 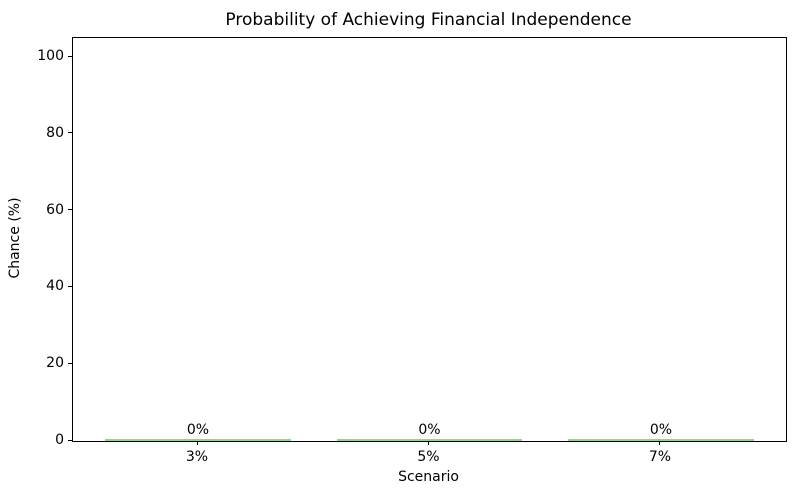 What do you see at coordinates (55, 209) in the screenshot?
I see `y-tick-label: 60` at bounding box center [55, 209].